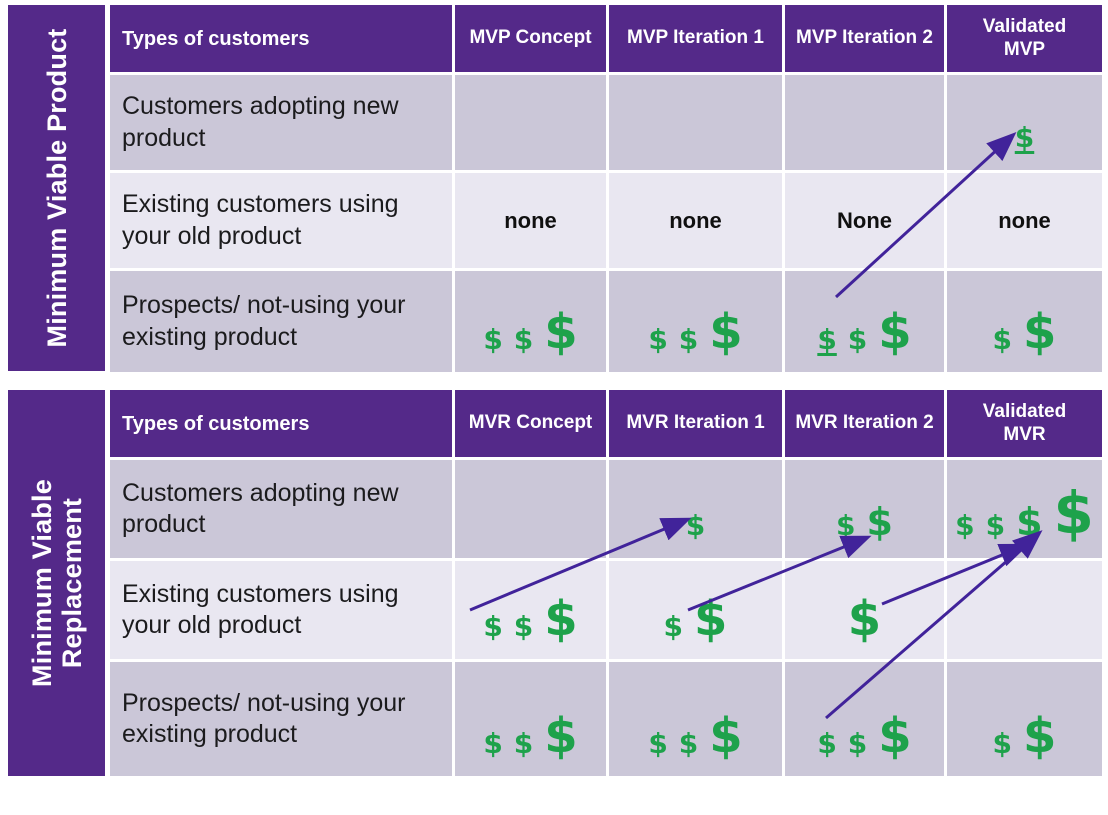  Describe the element at coordinates (695, 321) in the screenshot. I see `mvp-cell-r2-c1: $ $ $` at that location.